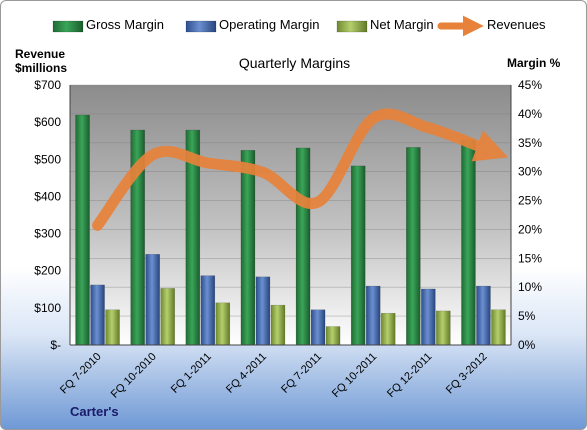 The width and height of the screenshot is (587, 430). I want to click on category-label: FQ 10-2011, so click(354, 375).